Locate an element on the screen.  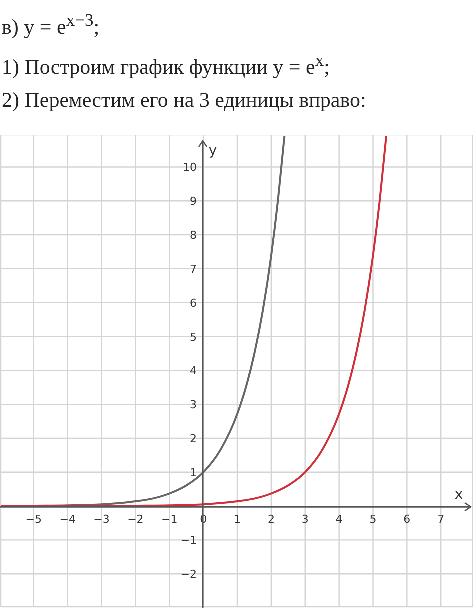
x-tick-label: −2 is located at coordinates (136, 519).